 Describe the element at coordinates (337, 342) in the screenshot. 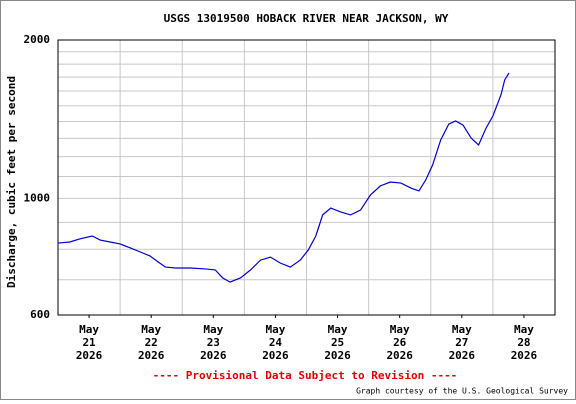

I see `x-tick-label: May 25 2026` at that location.